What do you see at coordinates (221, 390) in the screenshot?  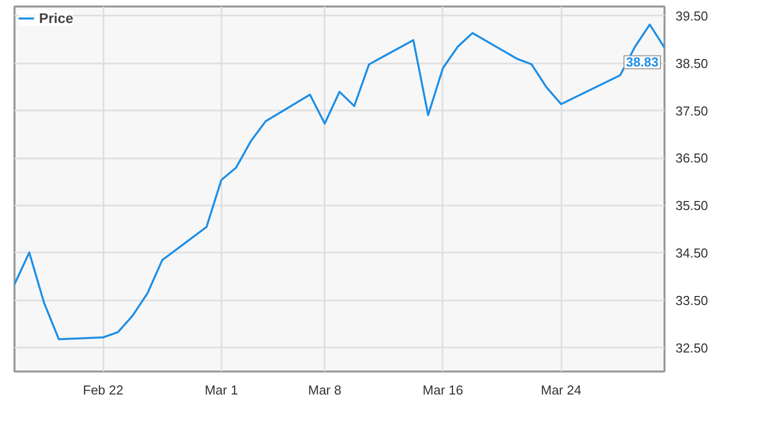 I see `x-tick-label: Mar 1` at bounding box center [221, 390].